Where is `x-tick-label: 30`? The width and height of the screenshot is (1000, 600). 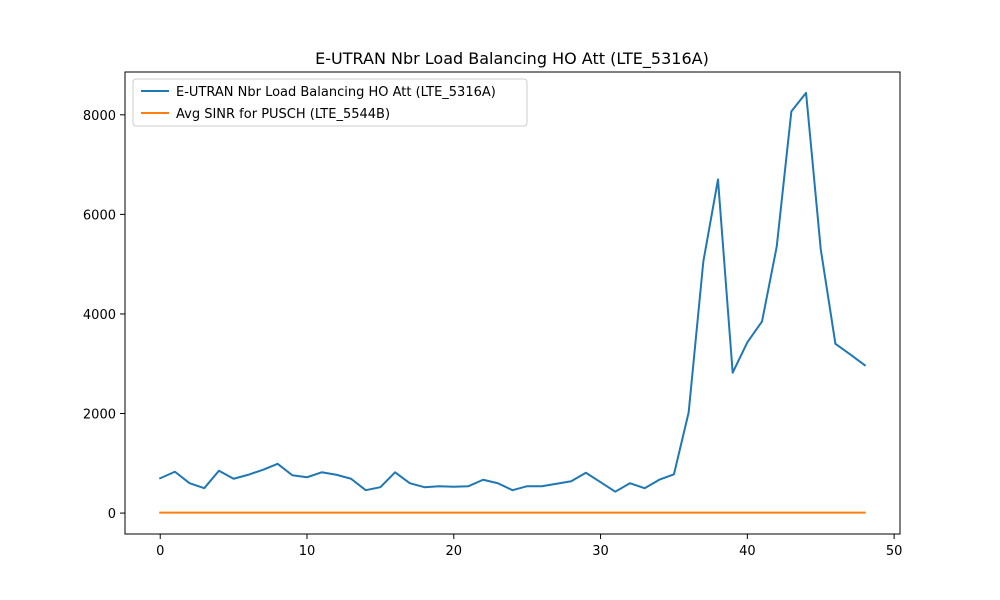 x-tick-label: 30 is located at coordinates (600, 551).